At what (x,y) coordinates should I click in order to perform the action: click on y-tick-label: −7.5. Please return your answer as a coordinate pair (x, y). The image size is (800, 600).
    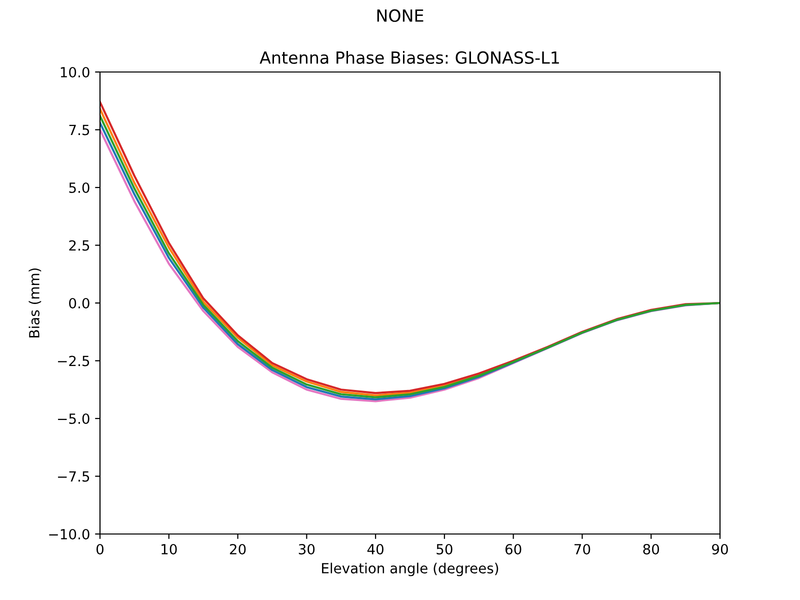
    Looking at the image, I should click on (74, 476).